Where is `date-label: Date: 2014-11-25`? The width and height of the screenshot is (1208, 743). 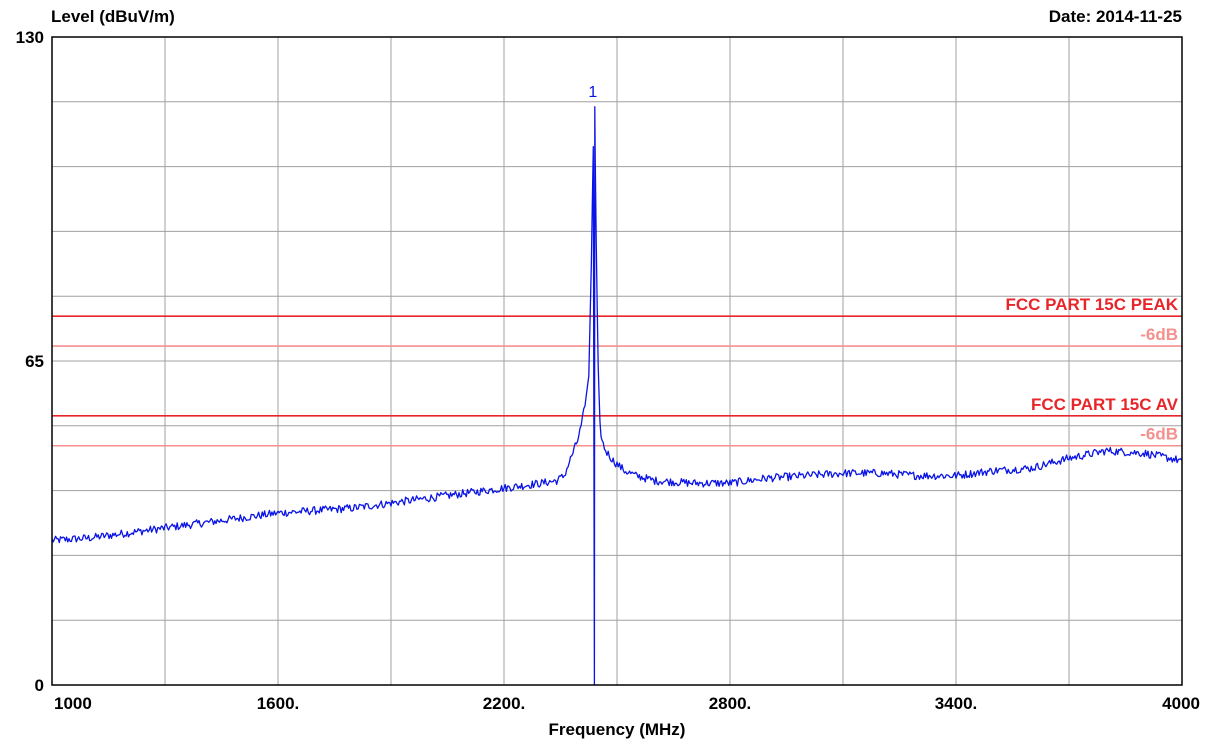 date-label: Date: 2014-11-25 is located at coordinates (1115, 16).